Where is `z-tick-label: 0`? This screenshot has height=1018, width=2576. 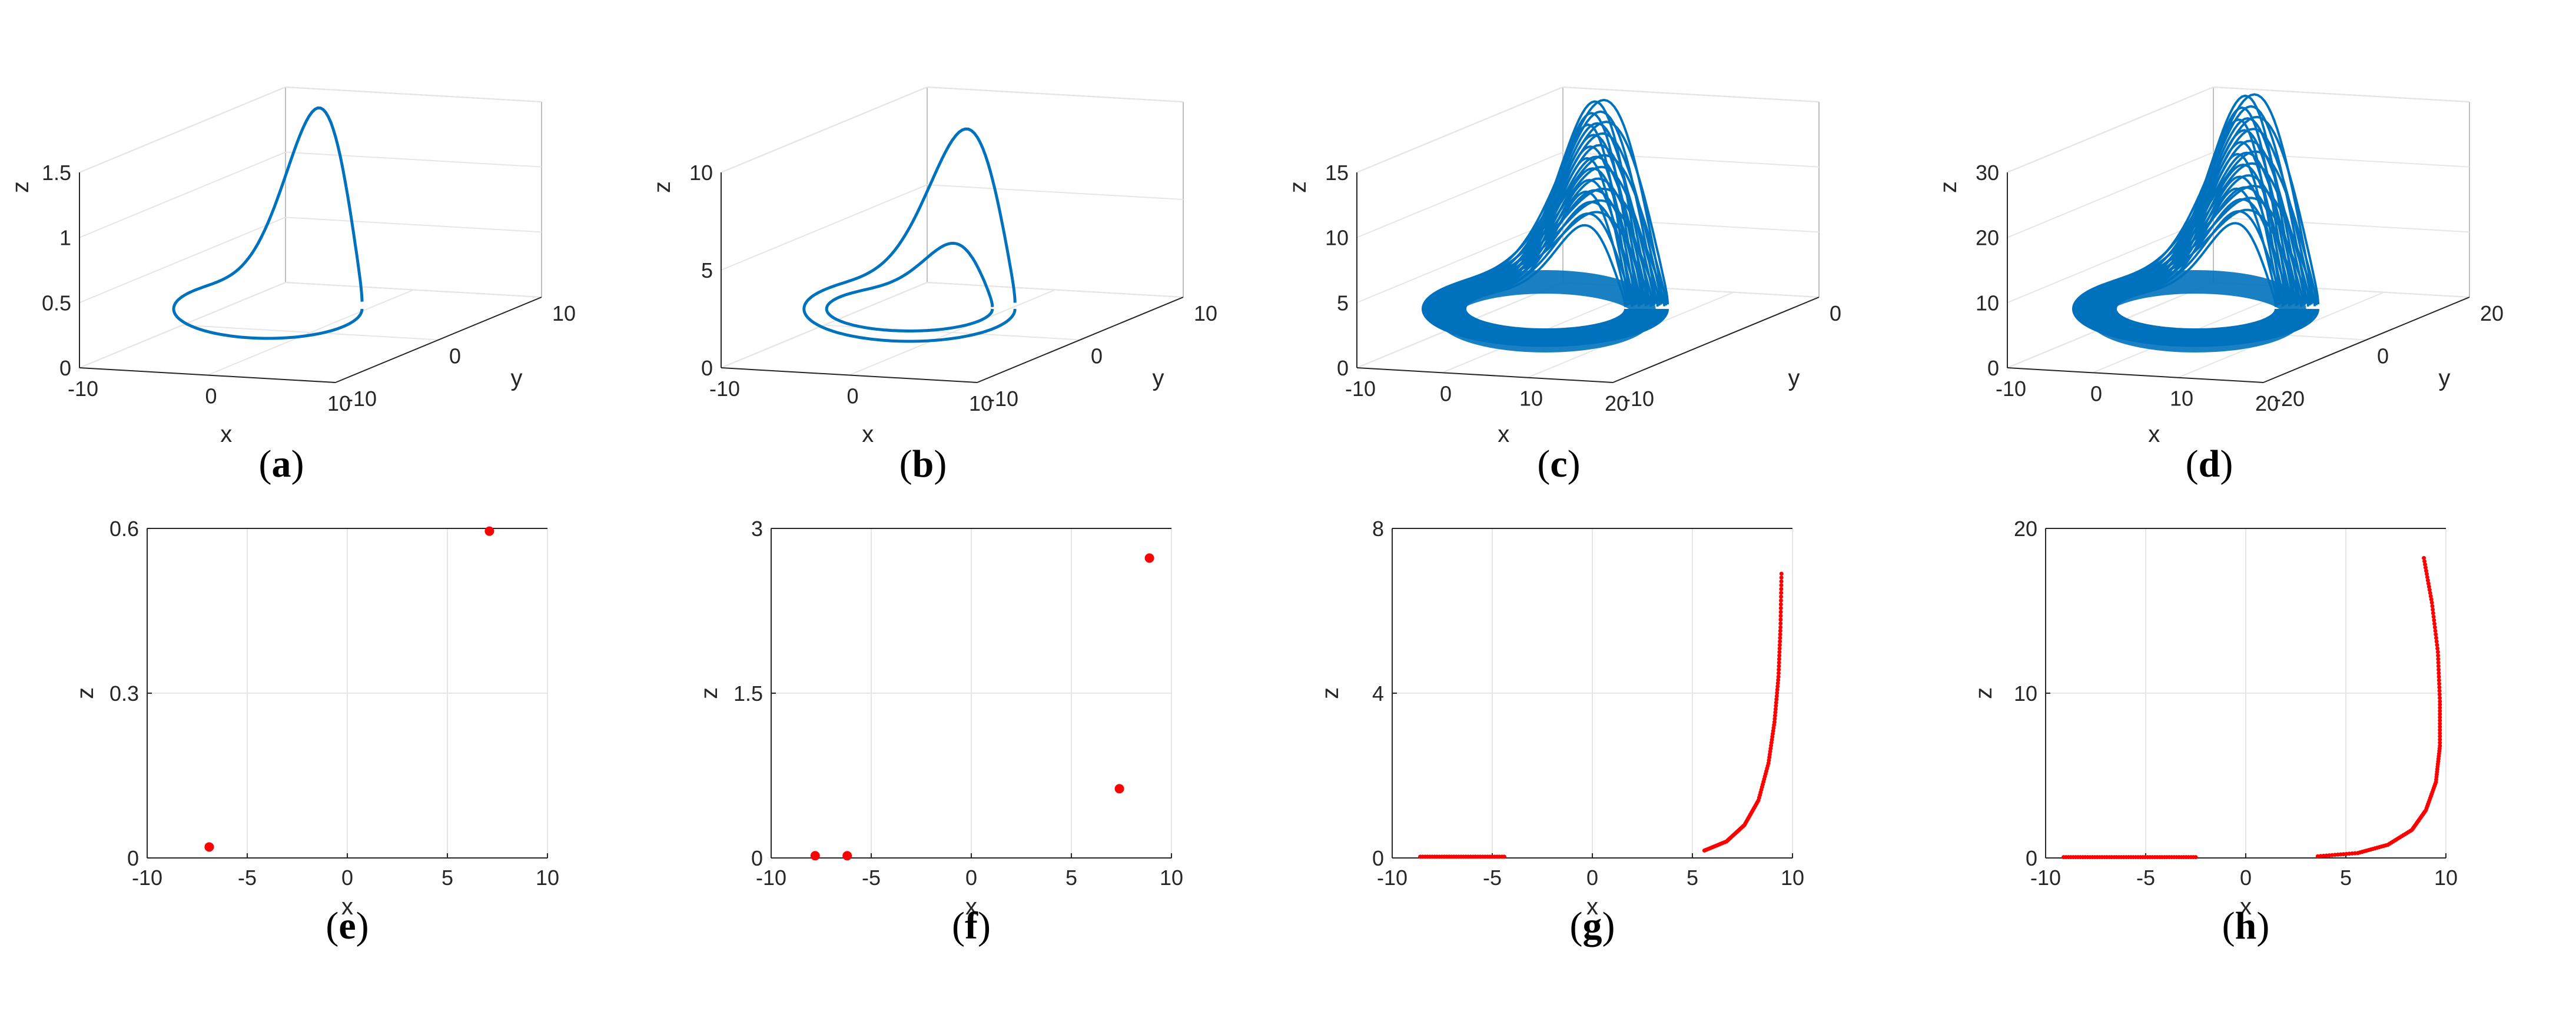 z-tick-label: 0 is located at coordinates (1993, 368).